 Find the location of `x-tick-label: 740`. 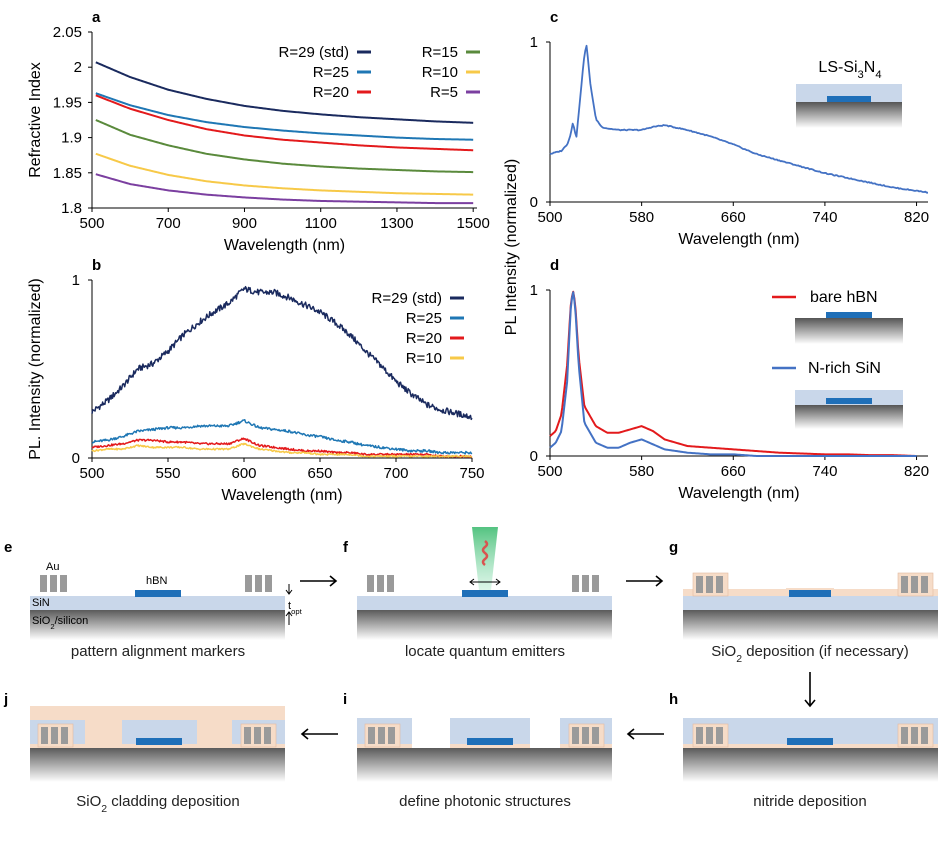

x-tick-label: 740 is located at coordinates (824, 217).